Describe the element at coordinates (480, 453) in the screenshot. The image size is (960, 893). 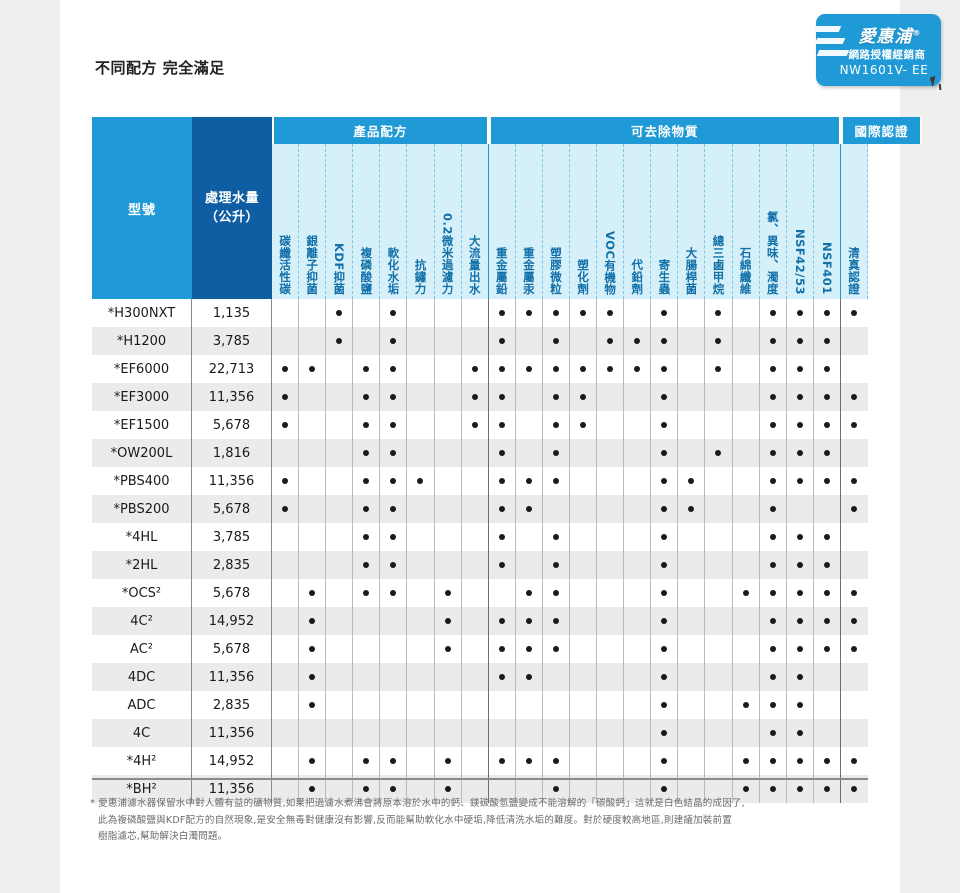
I see `table-row: *OW200L 1,816` at that location.